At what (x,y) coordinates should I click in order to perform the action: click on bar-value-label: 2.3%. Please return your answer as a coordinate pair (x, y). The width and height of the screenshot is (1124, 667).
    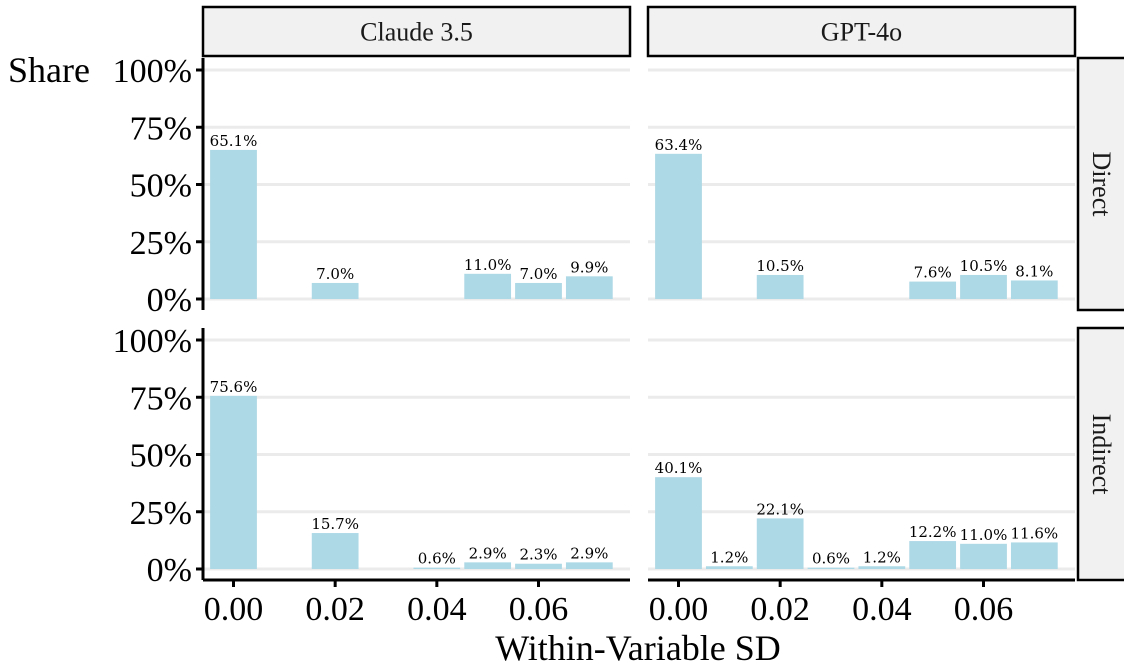
    Looking at the image, I should click on (538, 555).